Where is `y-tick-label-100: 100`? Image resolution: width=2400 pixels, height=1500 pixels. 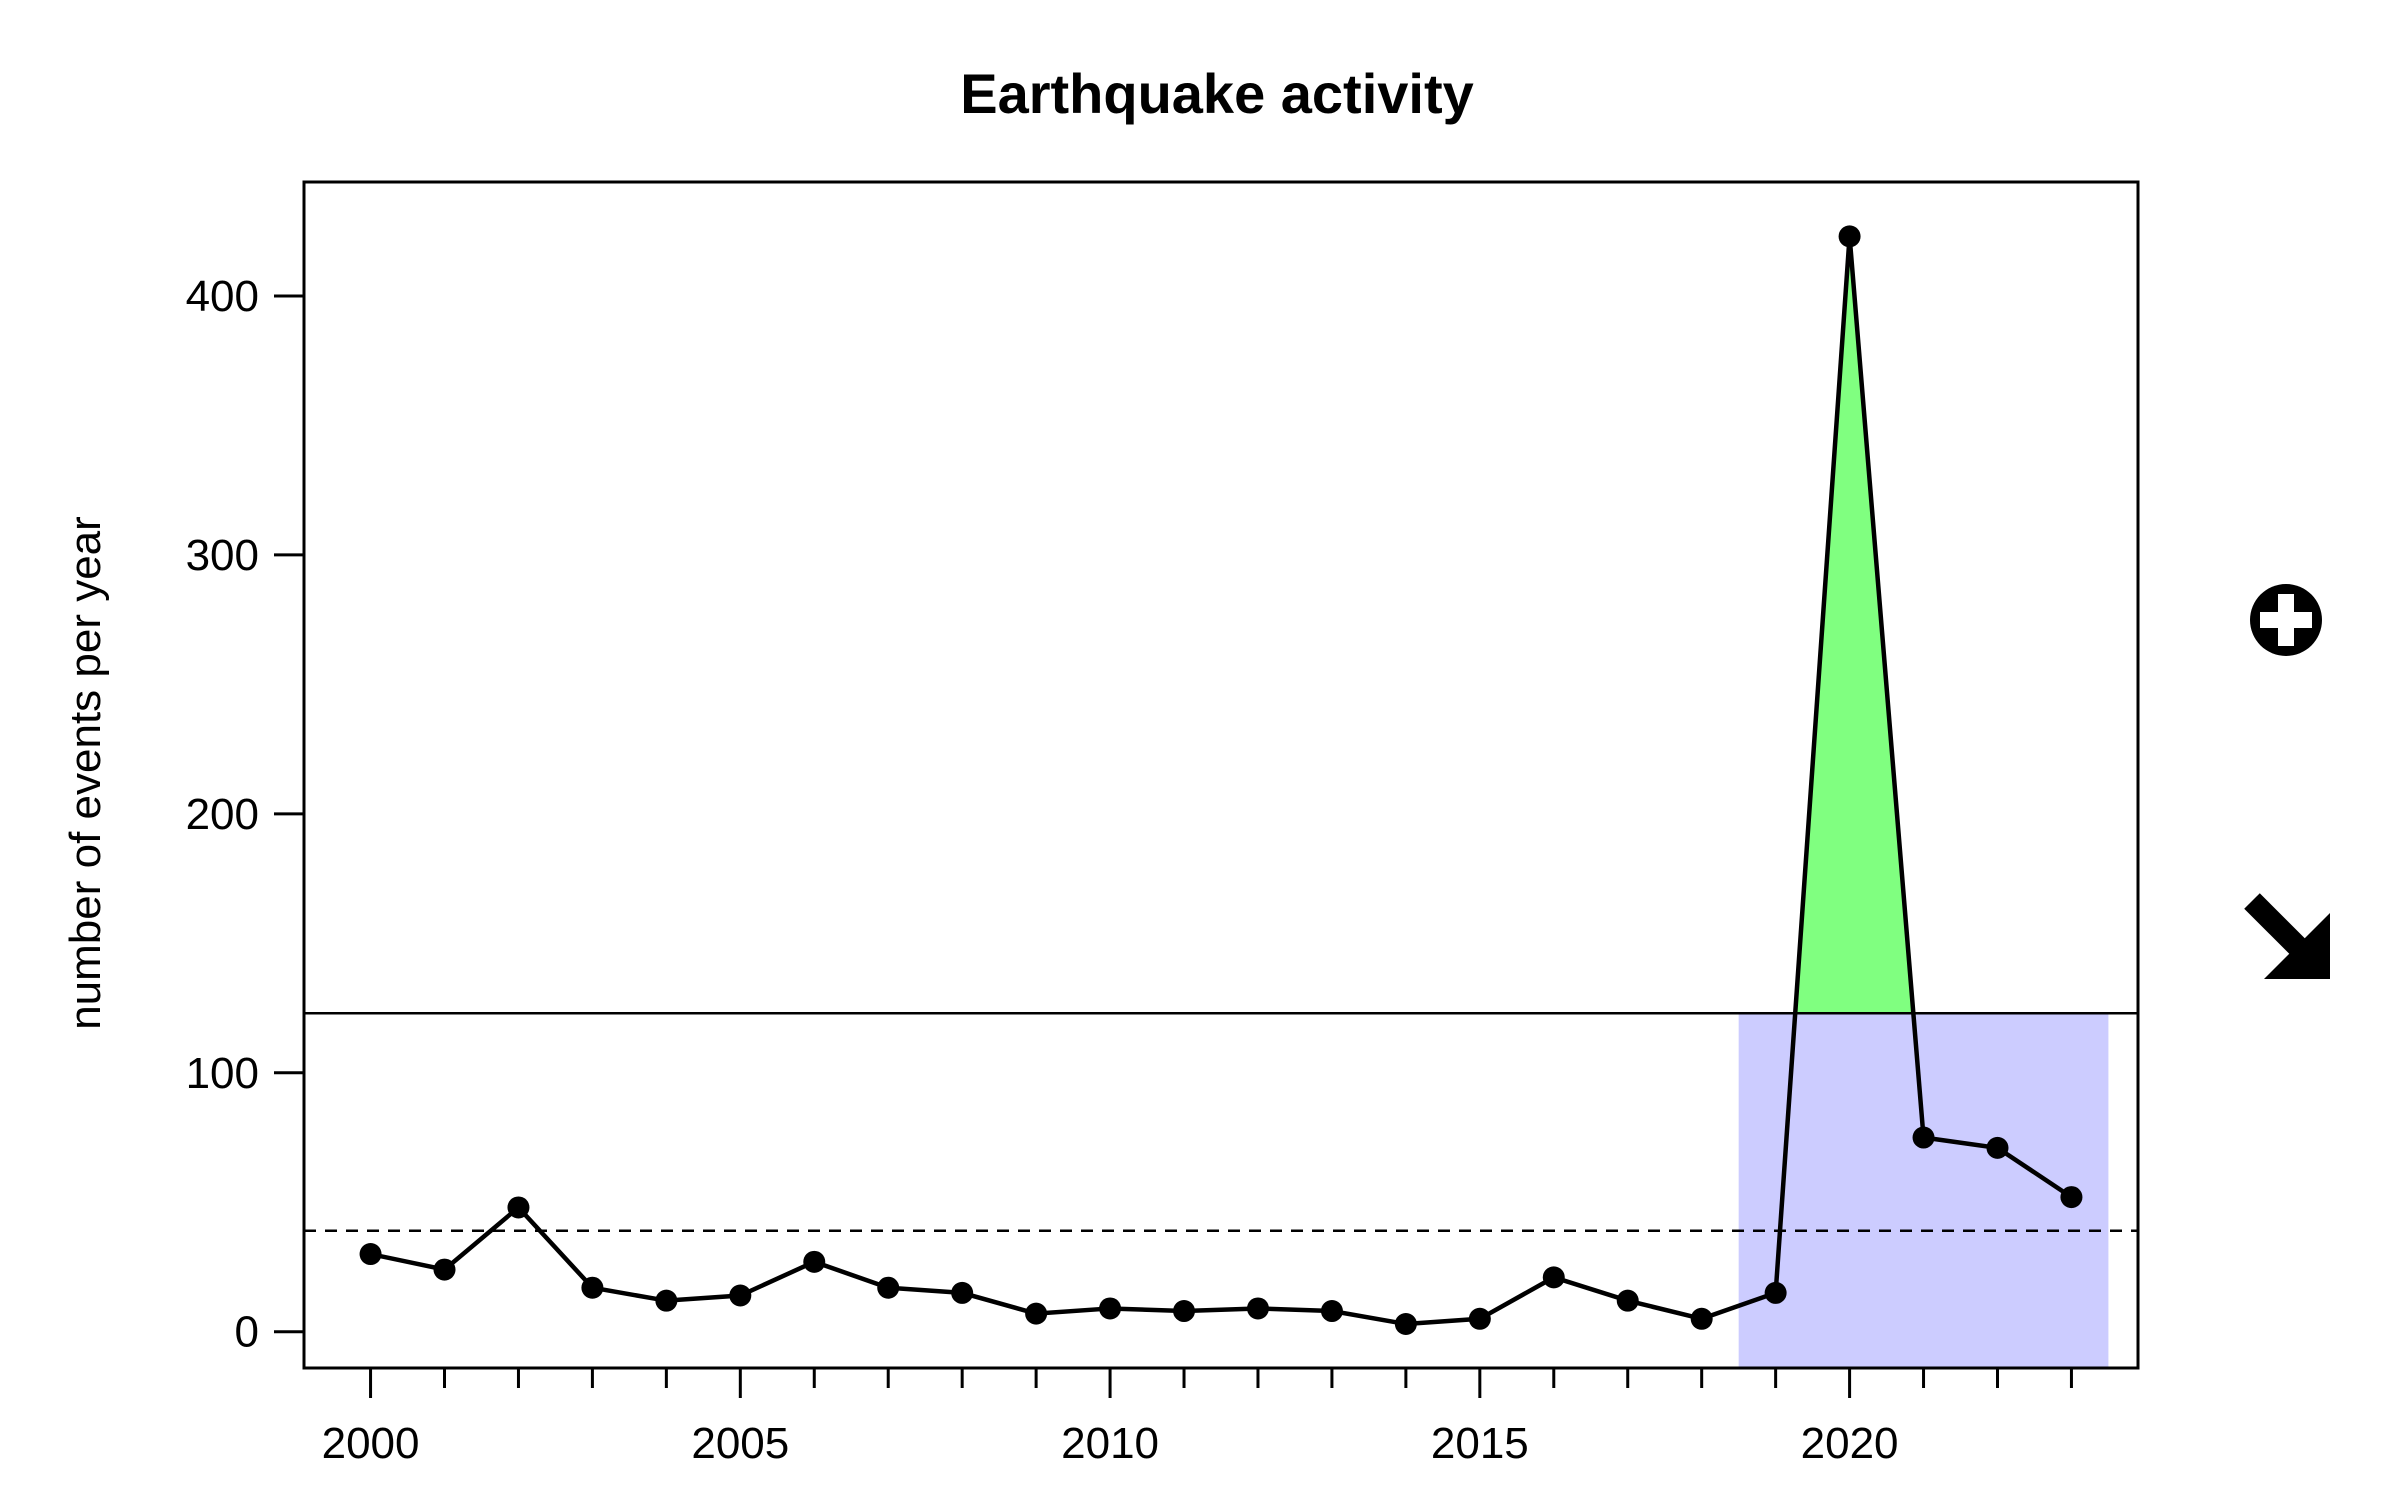
y-tick-label-100: 100 is located at coordinates (222, 1073).